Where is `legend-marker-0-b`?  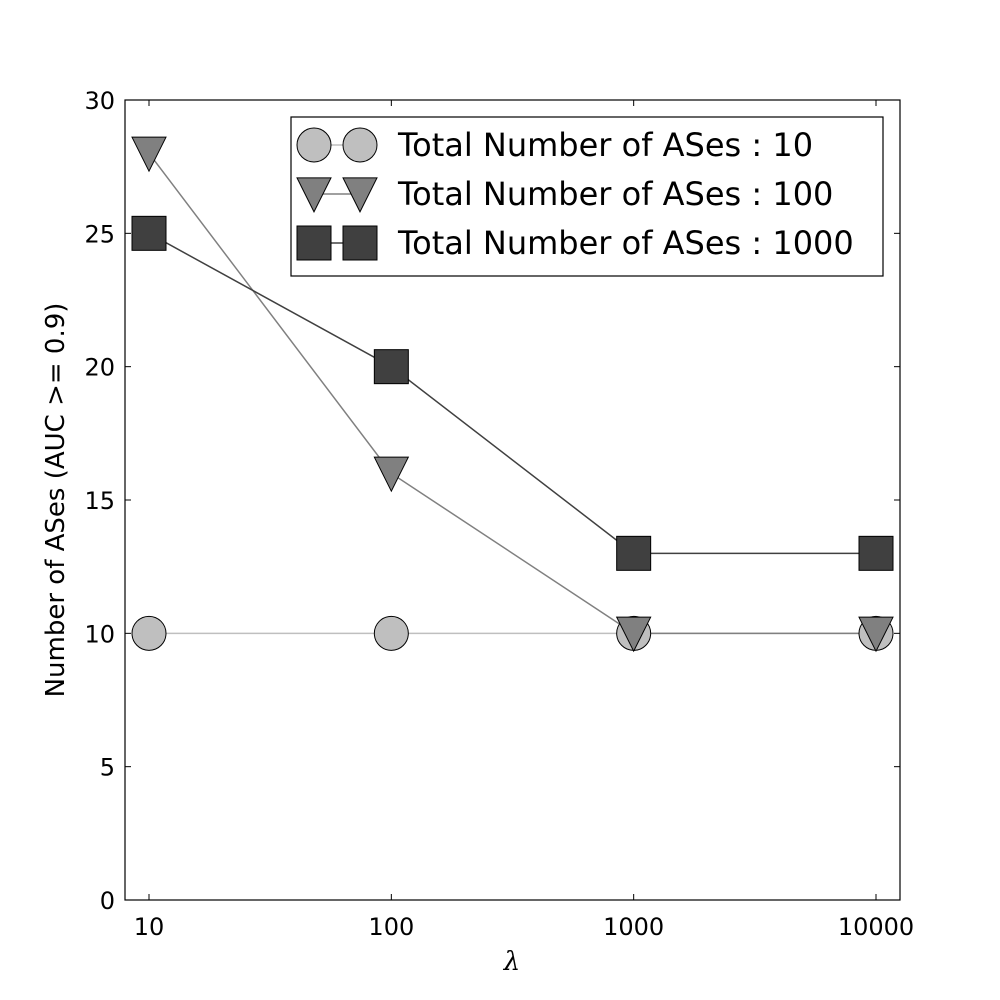 legend-marker-0-b is located at coordinates (360, 145).